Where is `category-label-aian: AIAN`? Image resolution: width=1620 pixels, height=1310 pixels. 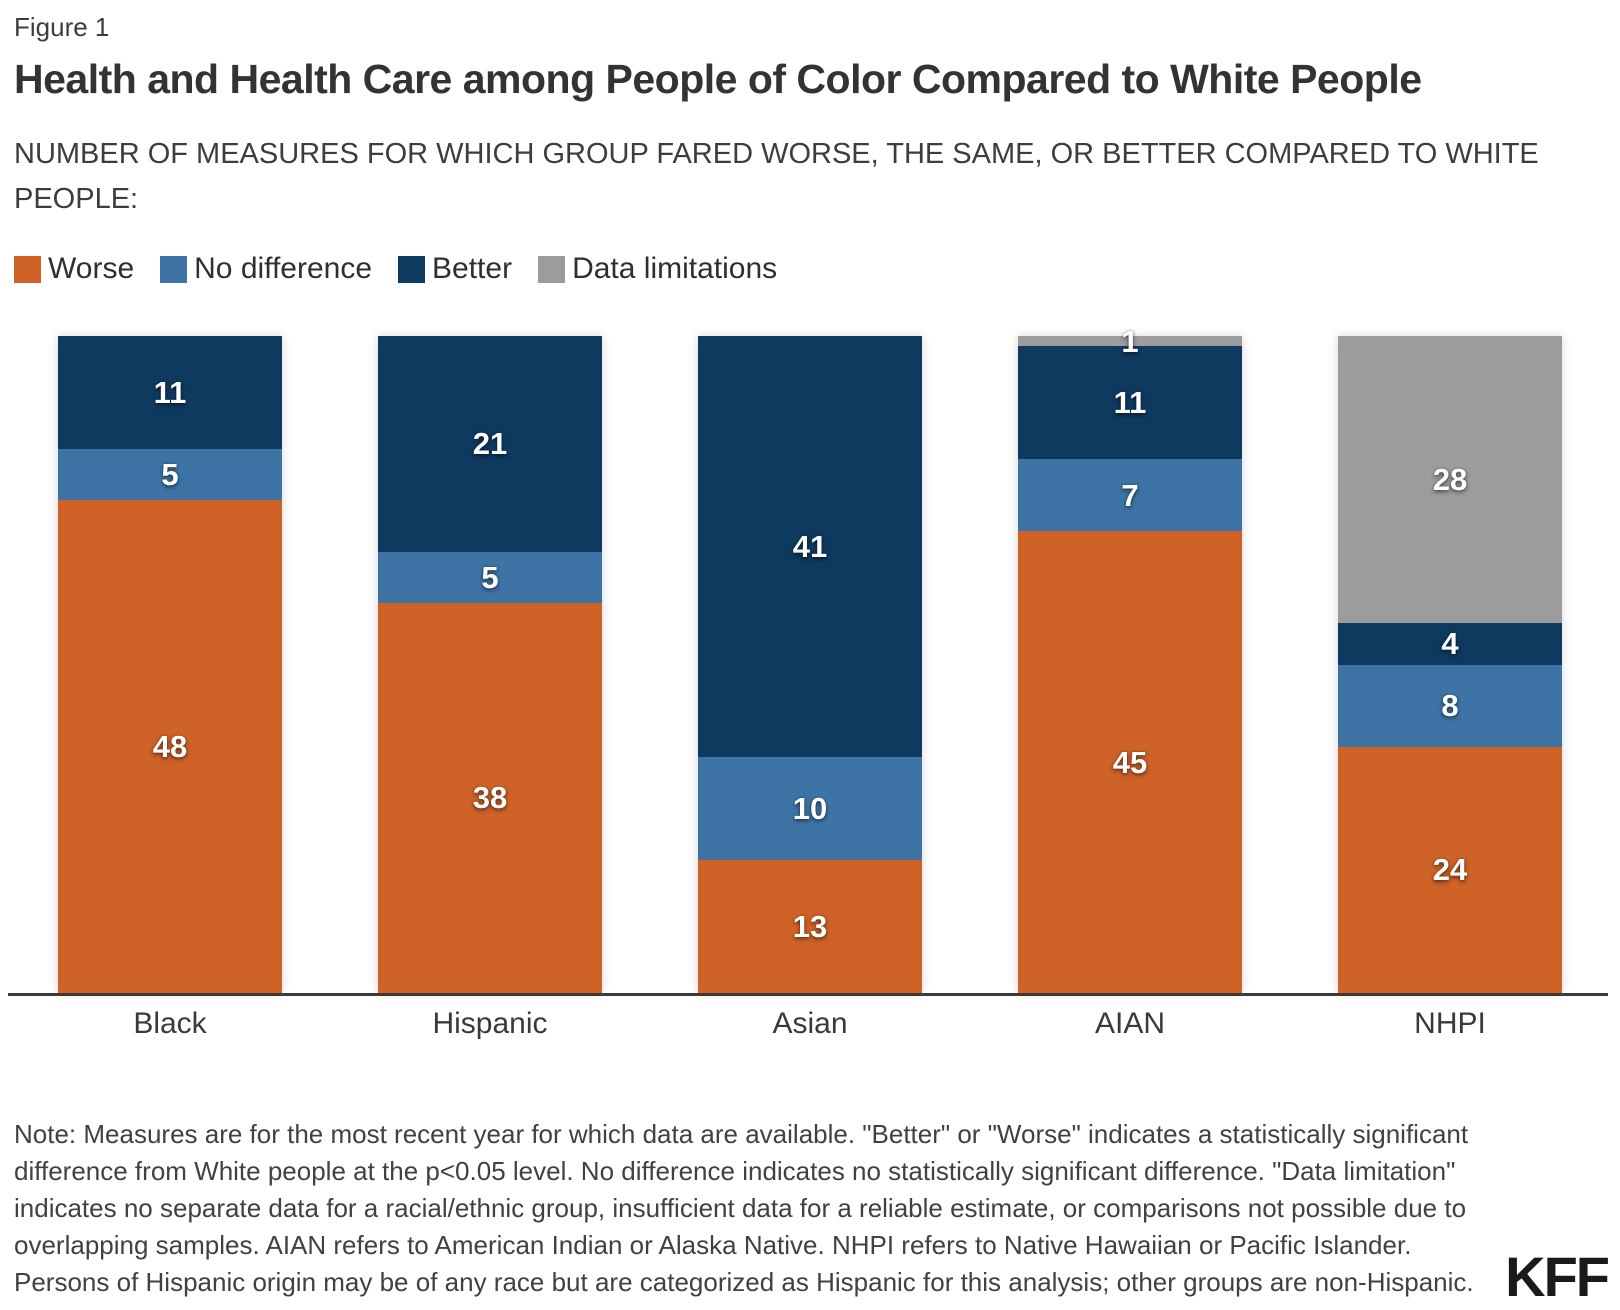 category-label-aian: AIAN is located at coordinates (1130, 1023).